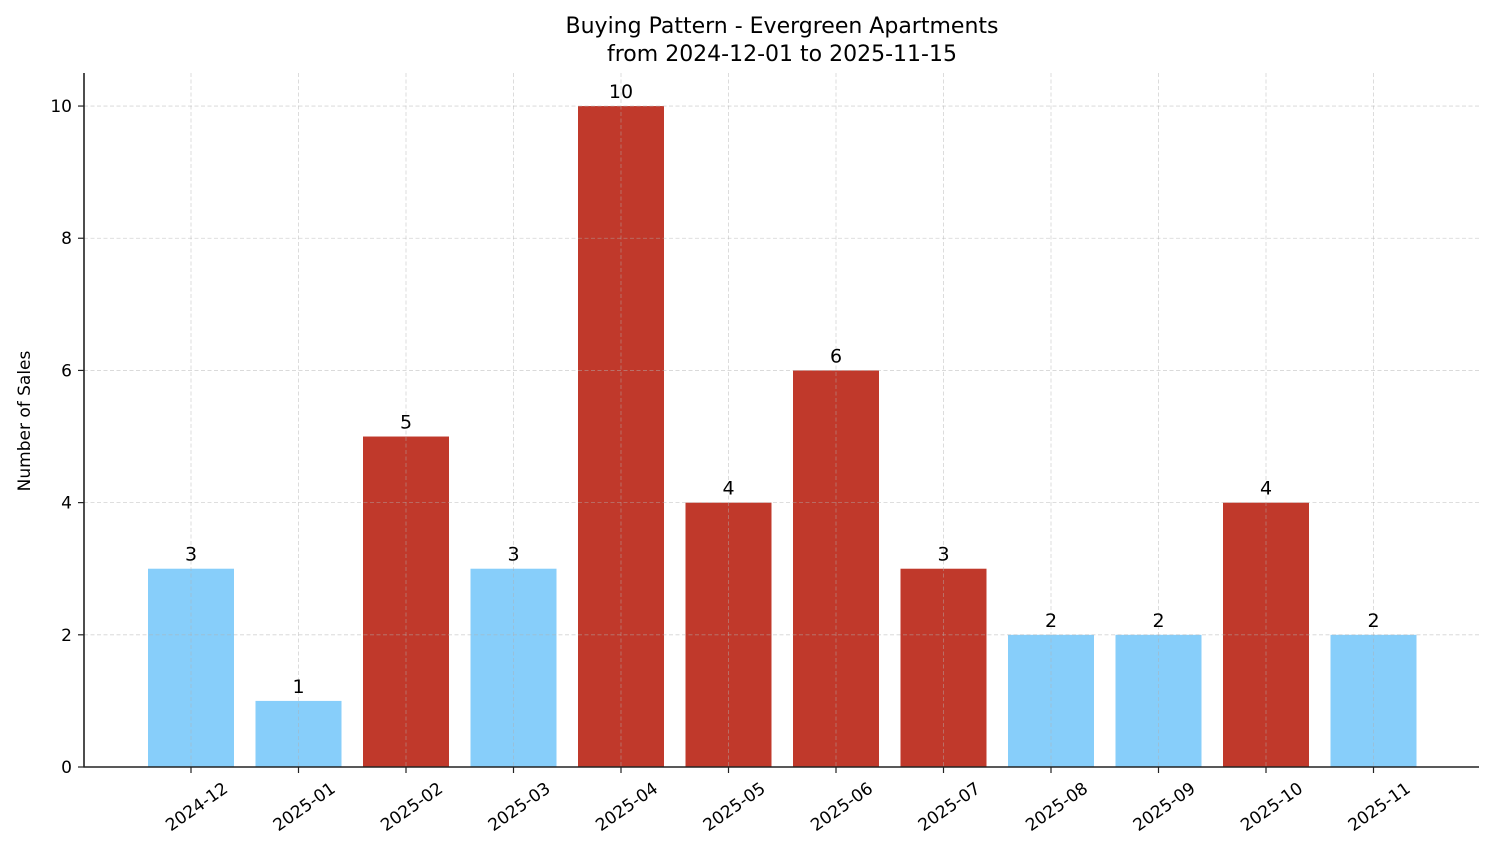  What do you see at coordinates (842, 807) in the screenshot?
I see `x-tick-label: 2025-06` at bounding box center [842, 807].